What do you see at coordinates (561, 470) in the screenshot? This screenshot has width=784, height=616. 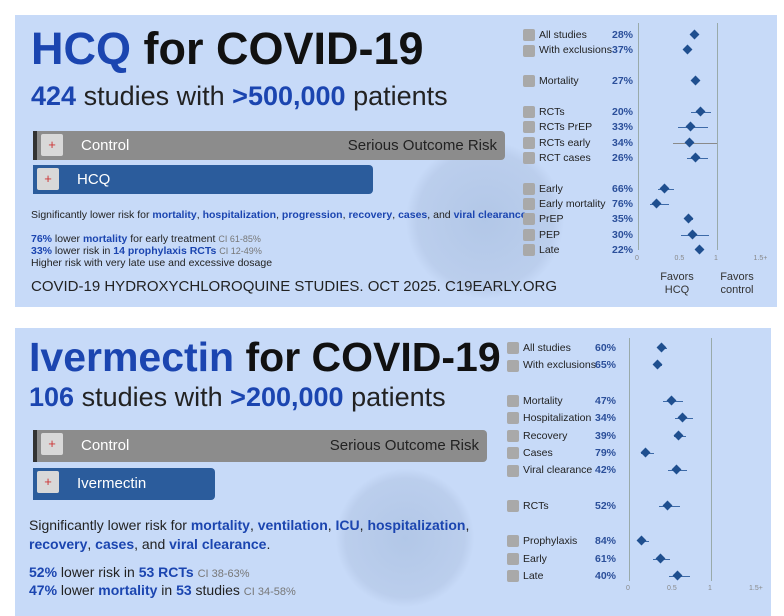 I see `forest-row: Viral clearance 42%` at bounding box center [561, 470].